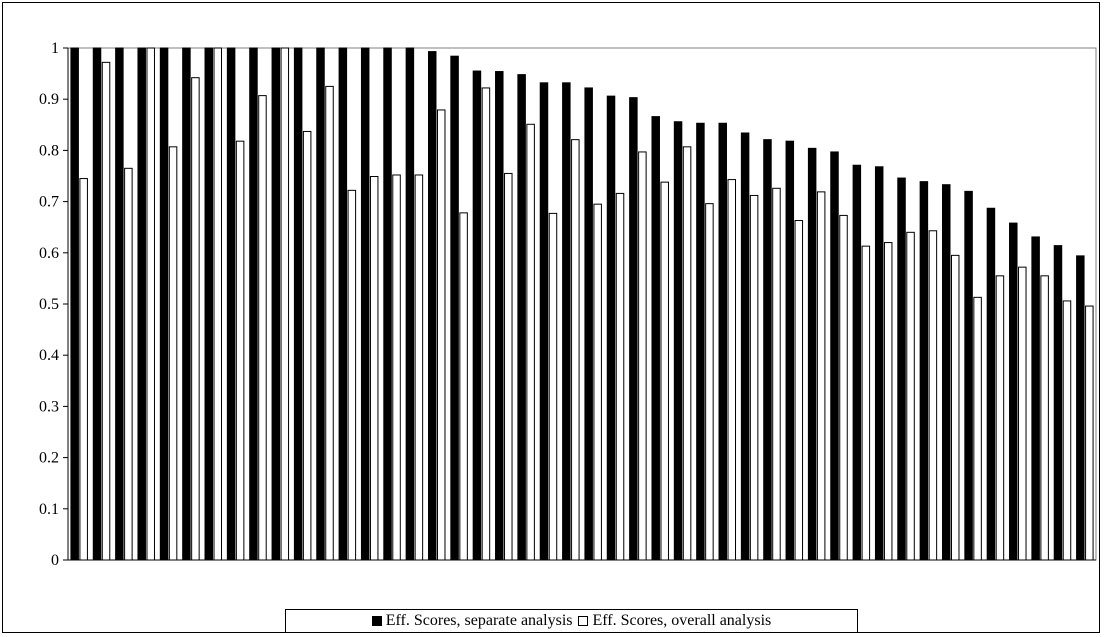  Describe the element at coordinates (682, 620) in the screenshot. I see `legend-label-overall: Eff. Scores, overall analysis` at that location.